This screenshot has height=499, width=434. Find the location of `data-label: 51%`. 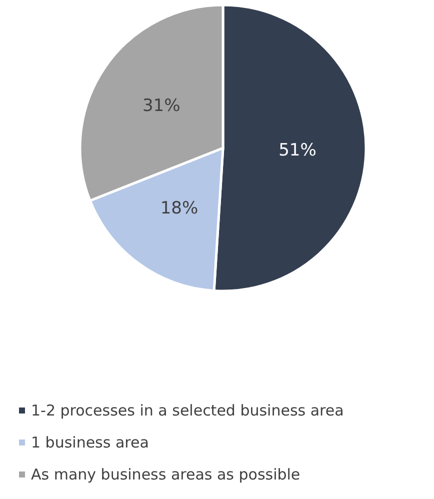

data-label: 51% is located at coordinates (297, 150).